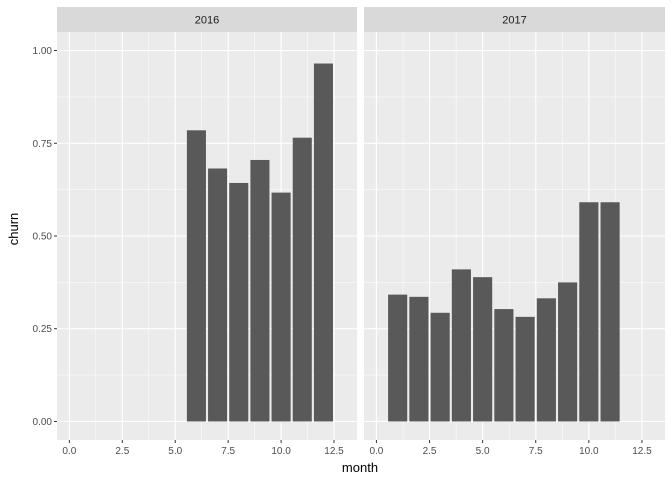 The height and width of the screenshot is (480, 672). What do you see at coordinates (13, 229) in the screenshot?
I see `y-axis-title: churn` at bounding box center [13, 229].